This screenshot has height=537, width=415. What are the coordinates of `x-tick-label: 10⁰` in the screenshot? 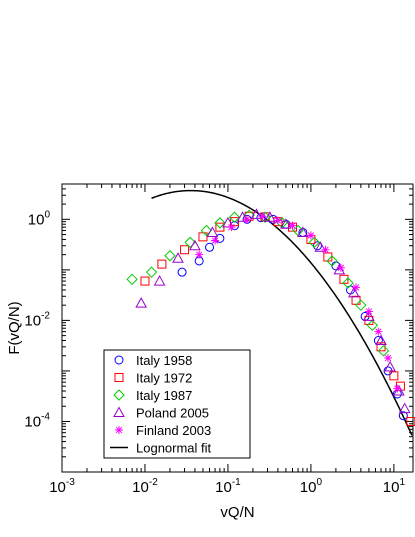 It's located at (311, 486).